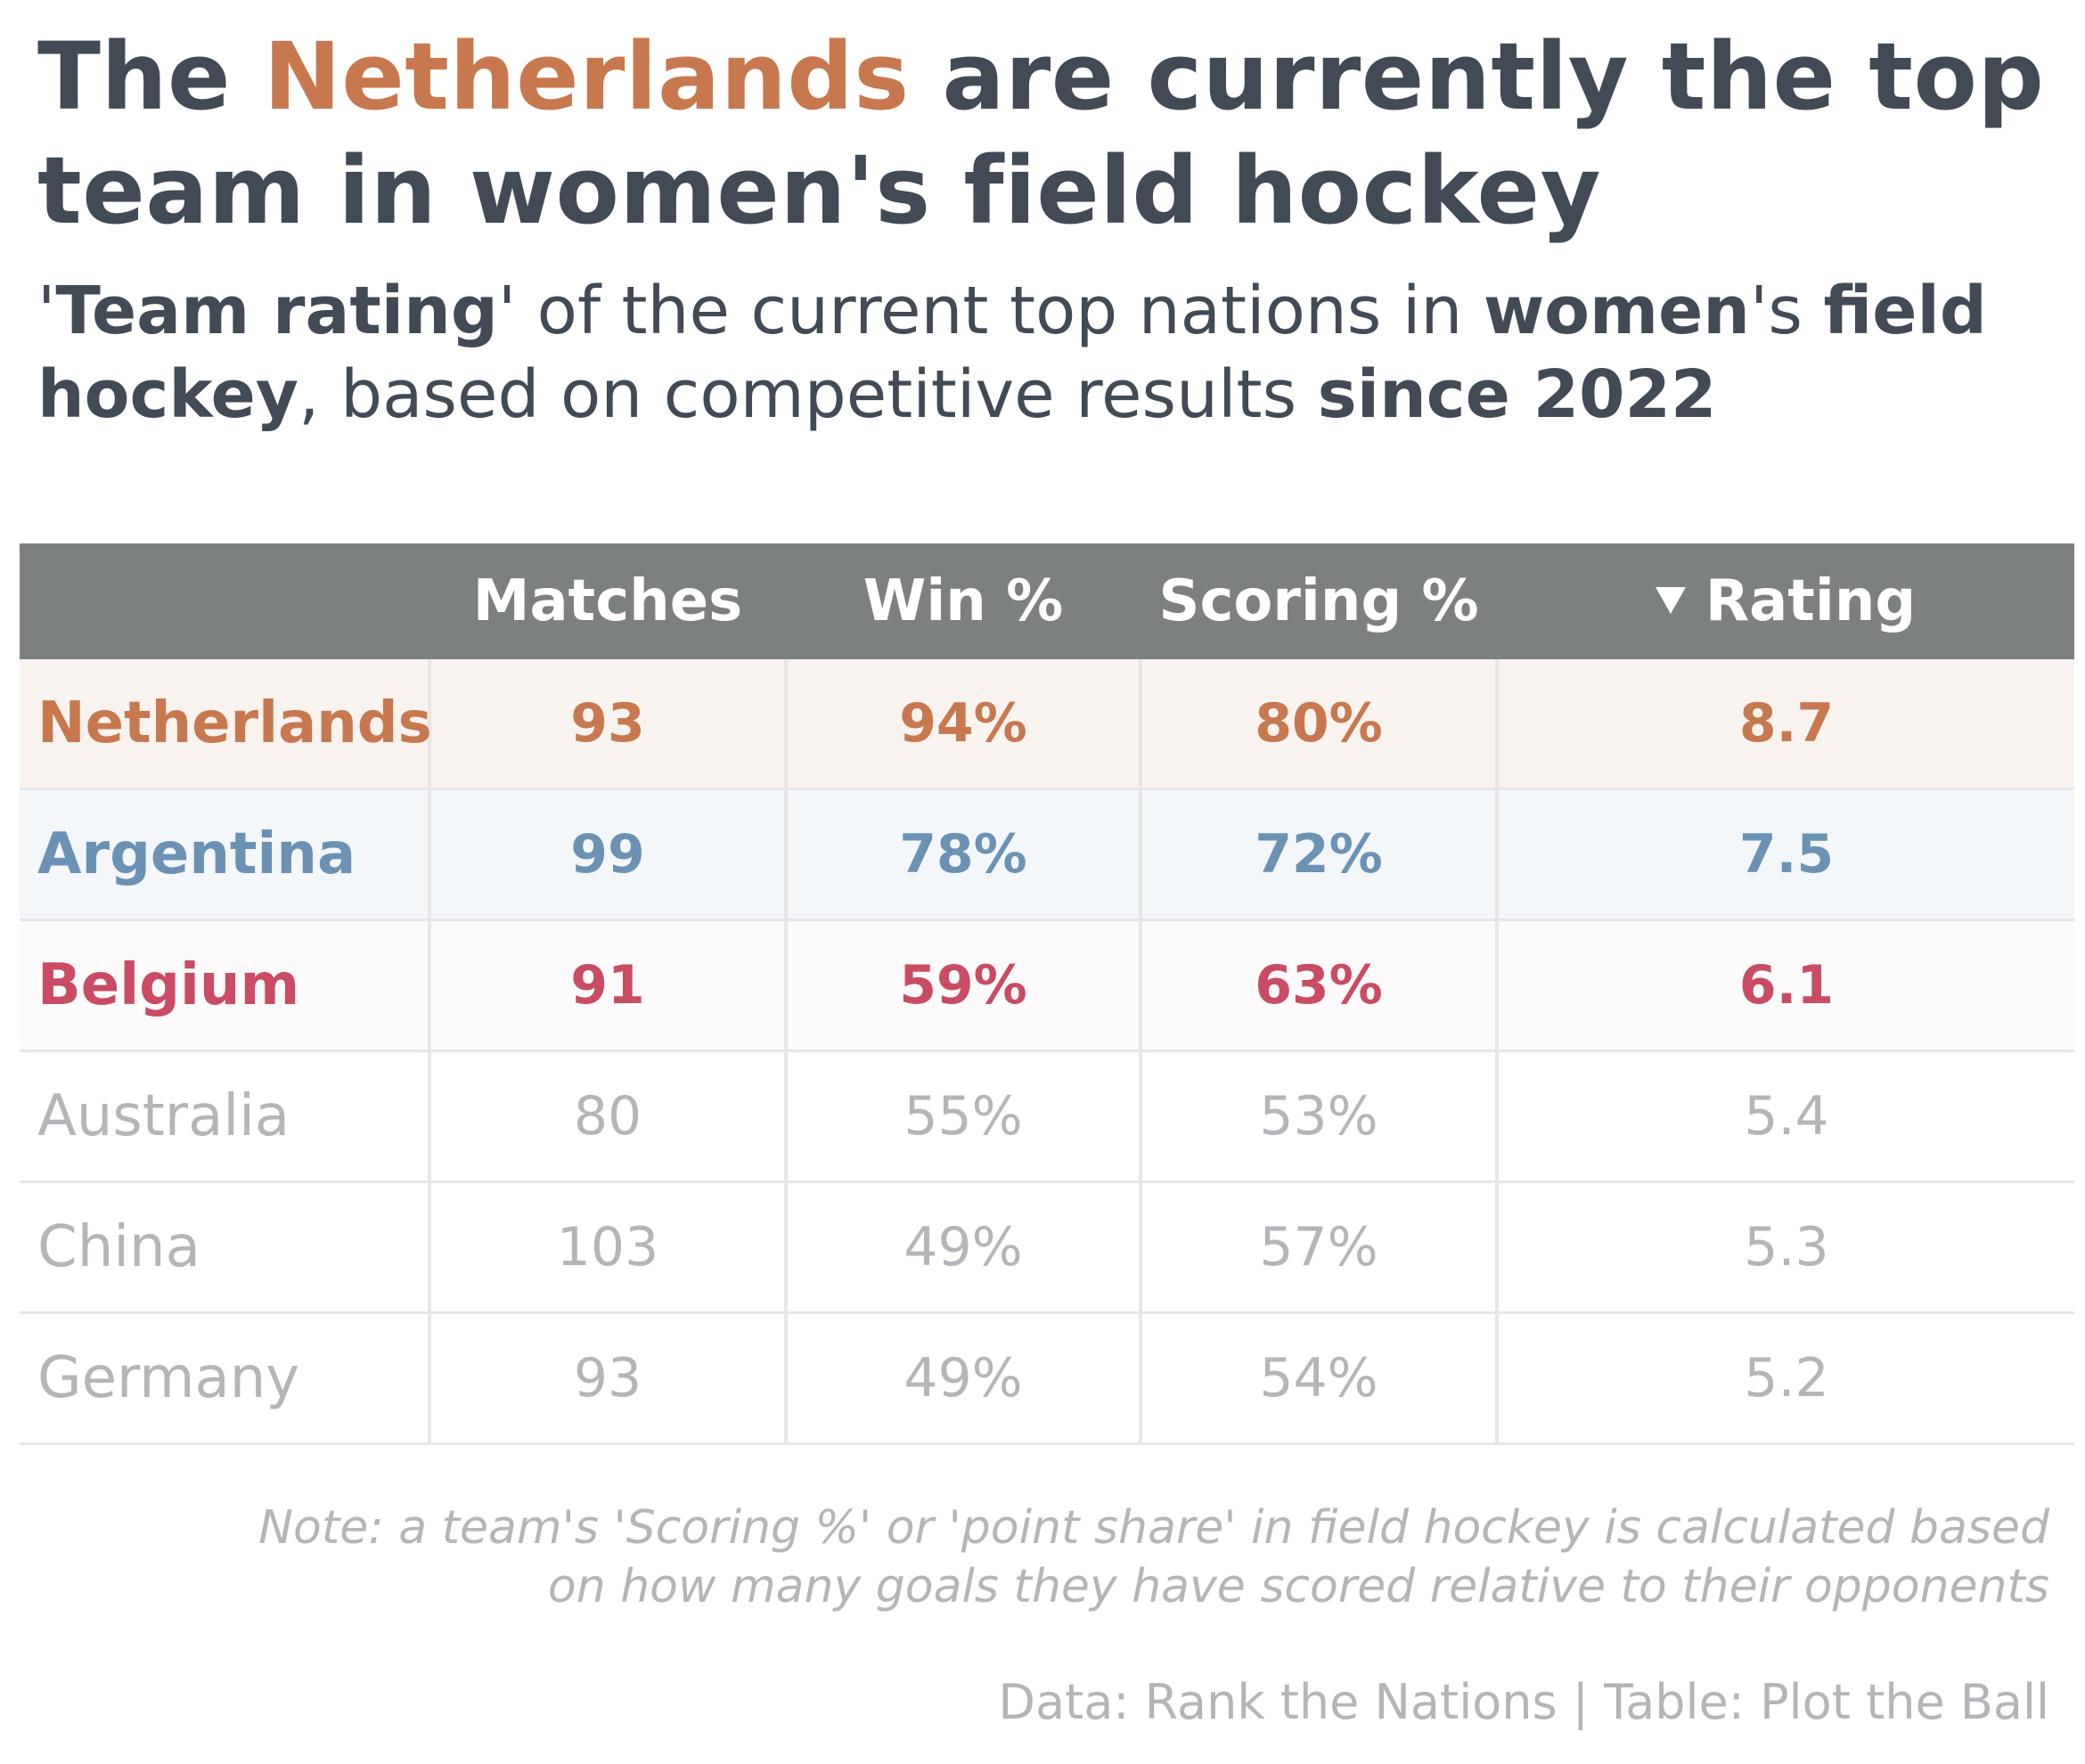  What do you see at coordinates (1318, 854) in the screenshot?
I see `scoring-cell: 72%` at bounding box center [1318, 854].